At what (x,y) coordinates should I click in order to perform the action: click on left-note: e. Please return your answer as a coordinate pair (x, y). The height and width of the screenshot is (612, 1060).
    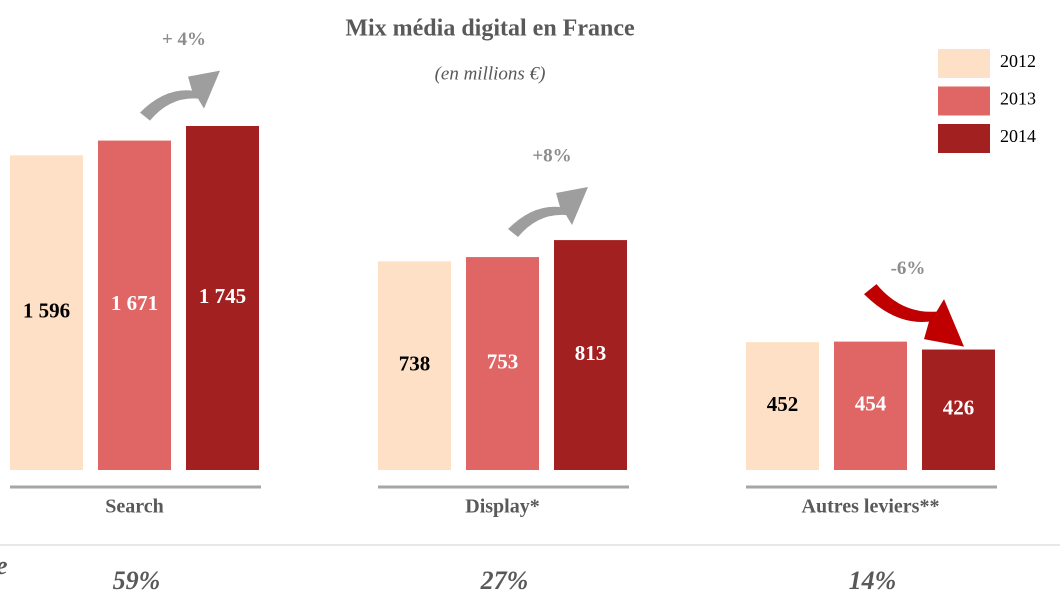
    Looking at the image, I should click on (4, 565).